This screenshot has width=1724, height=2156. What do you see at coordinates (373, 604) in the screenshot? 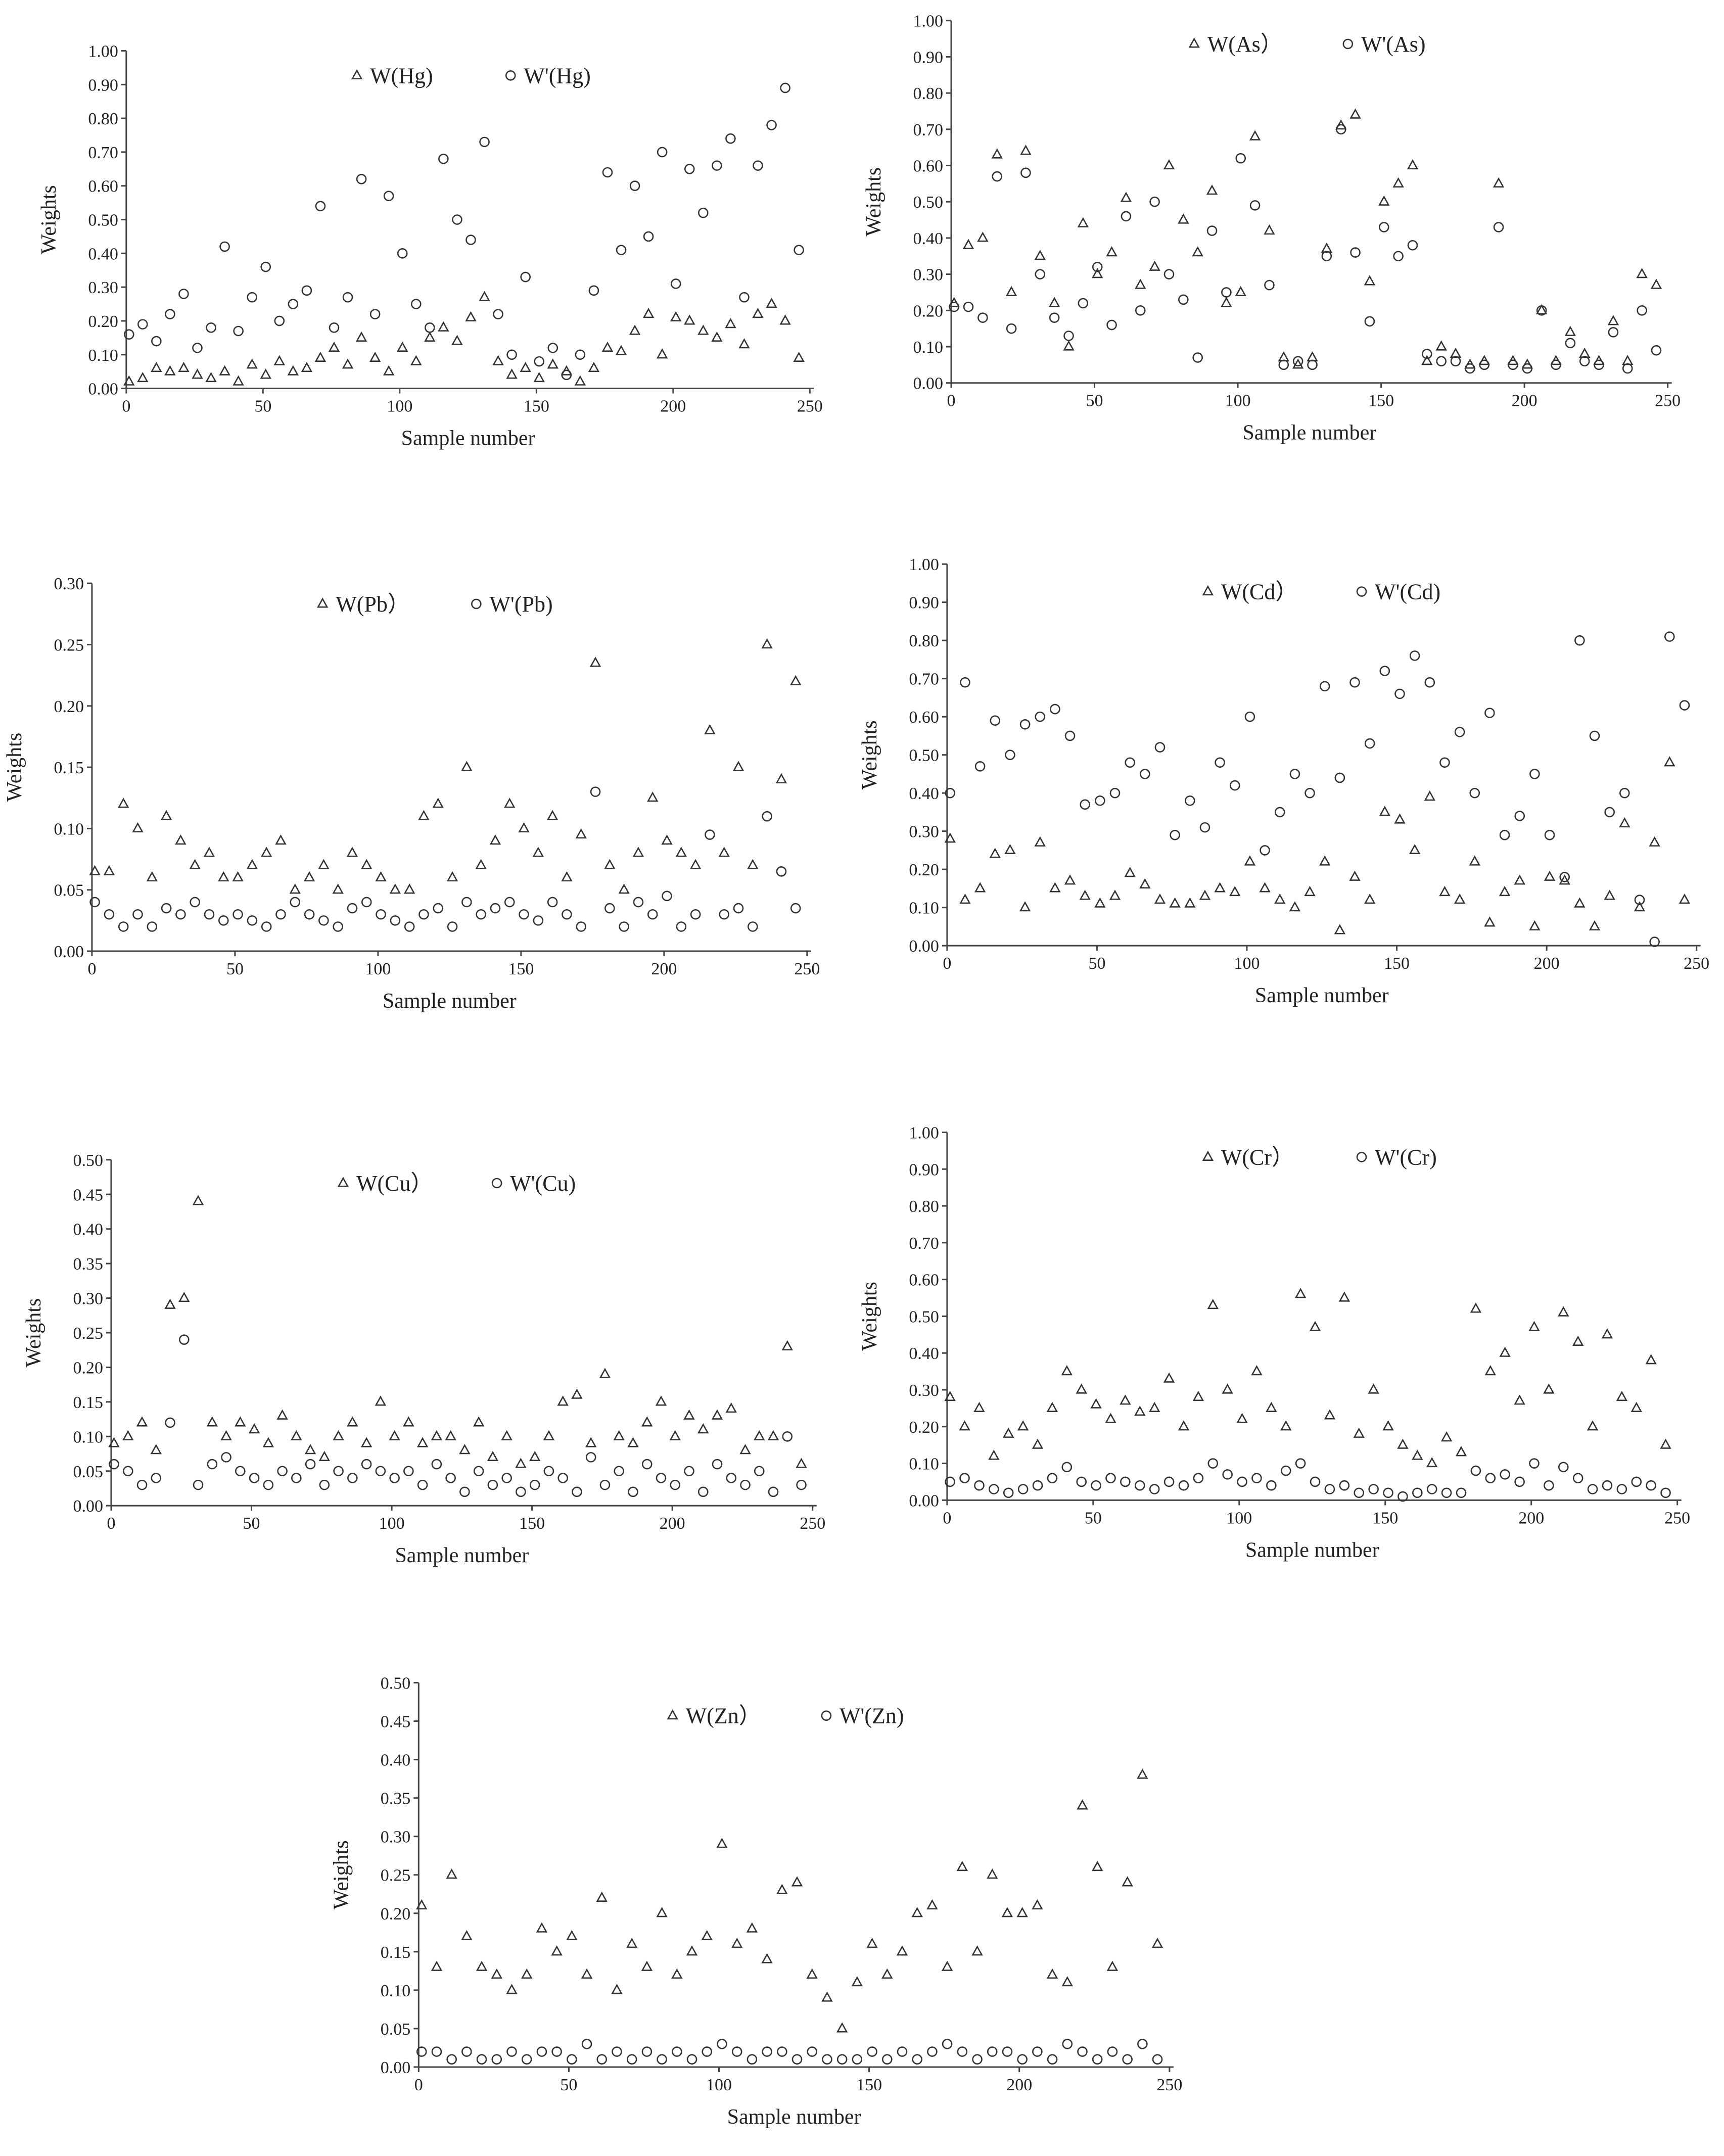
I see `legend-label: W(Pb）` at bounding box center [373, 604].